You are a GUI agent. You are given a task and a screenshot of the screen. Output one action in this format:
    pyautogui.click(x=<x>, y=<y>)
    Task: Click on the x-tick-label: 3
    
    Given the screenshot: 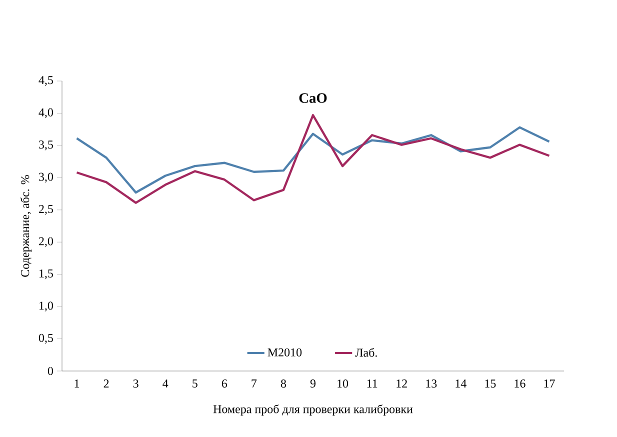 What is the action you would take?
    pyautogui.click(x=135, y=384)
    